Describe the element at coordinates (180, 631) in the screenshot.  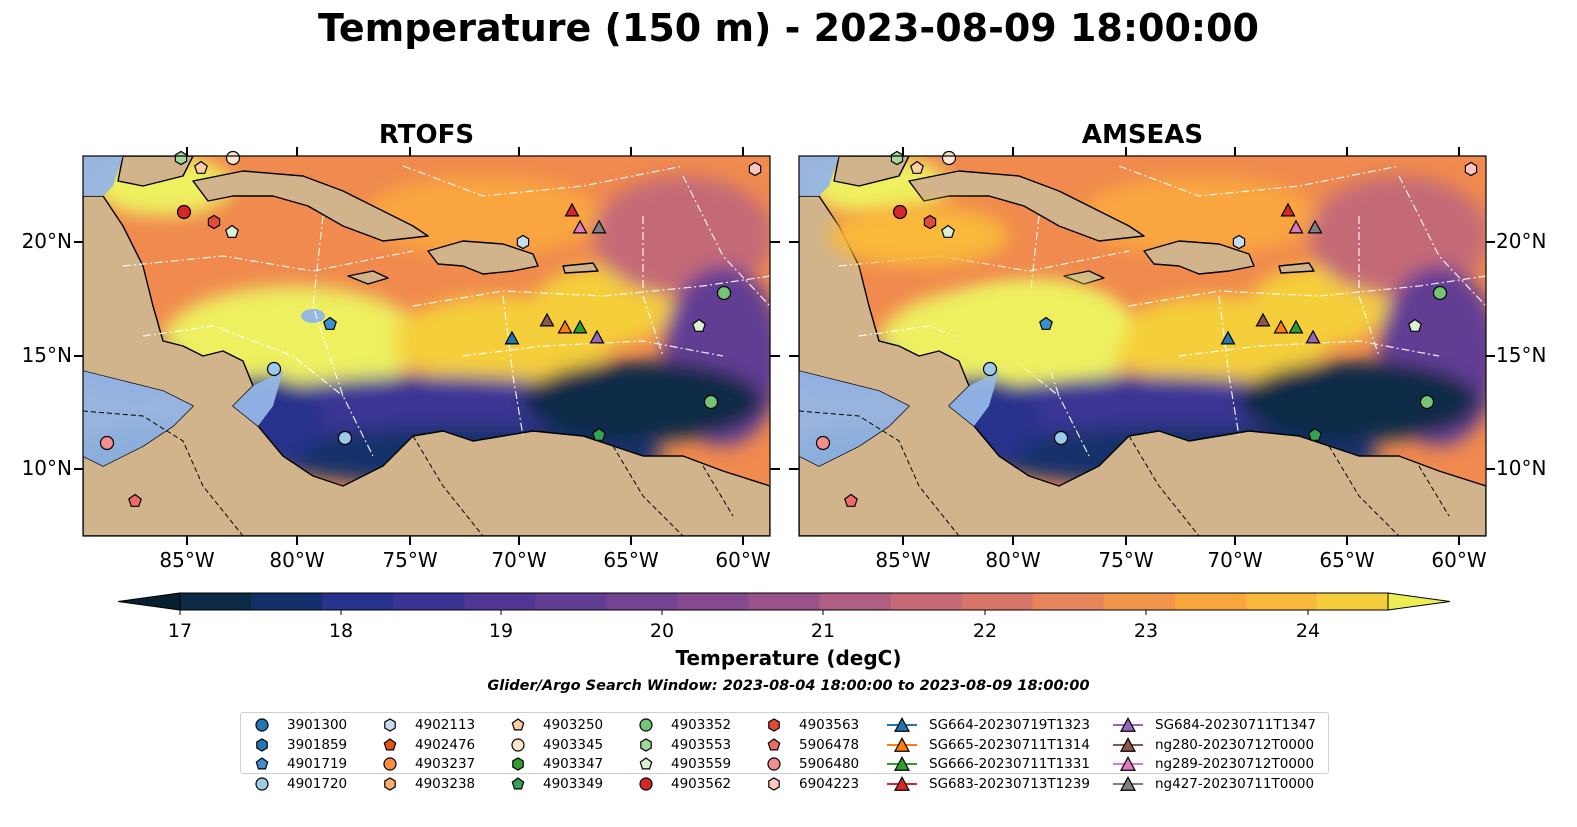
I see `colorbar-tick-label: 17` at that location.